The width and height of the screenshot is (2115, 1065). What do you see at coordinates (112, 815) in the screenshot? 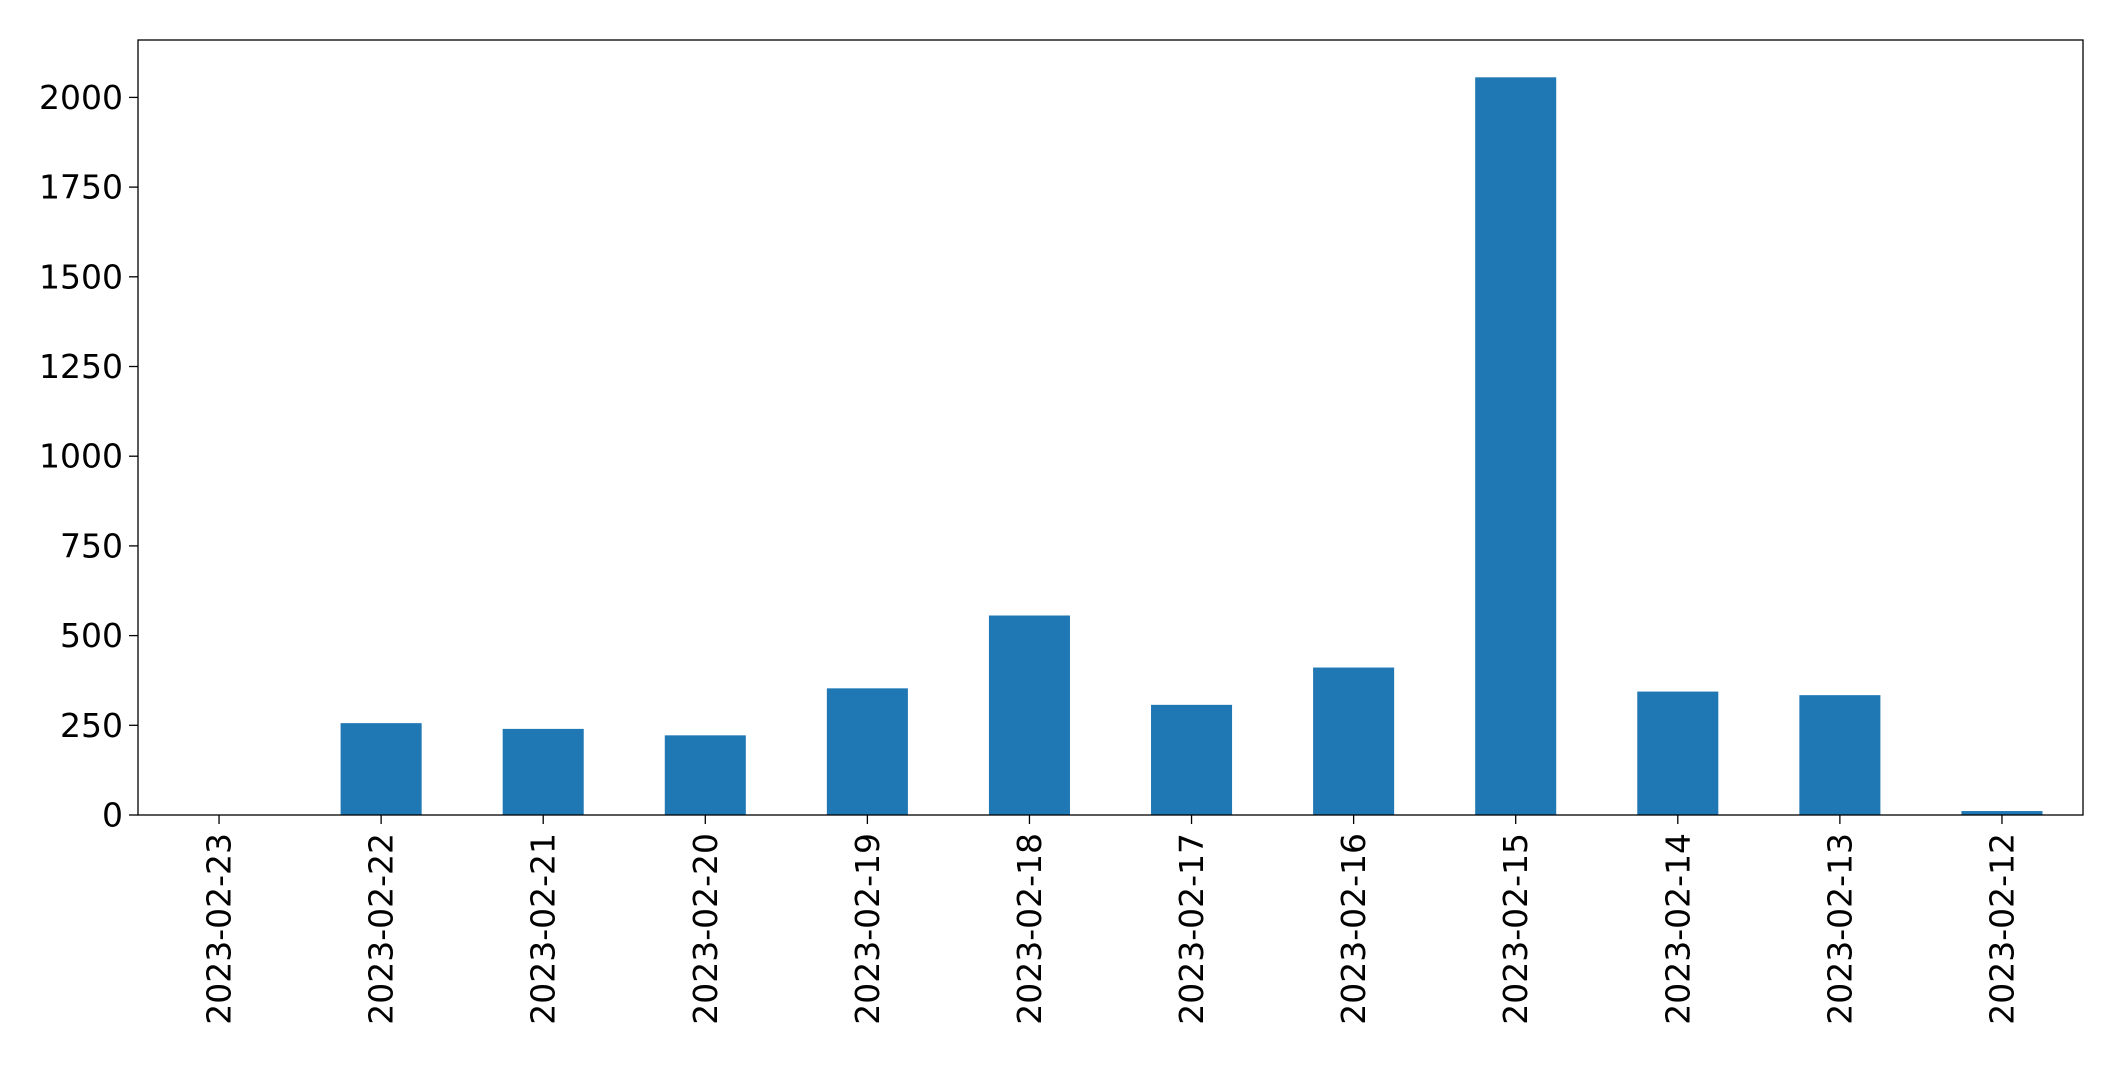
I see `y-tick-label: 0` at bounding box center [112, 815].